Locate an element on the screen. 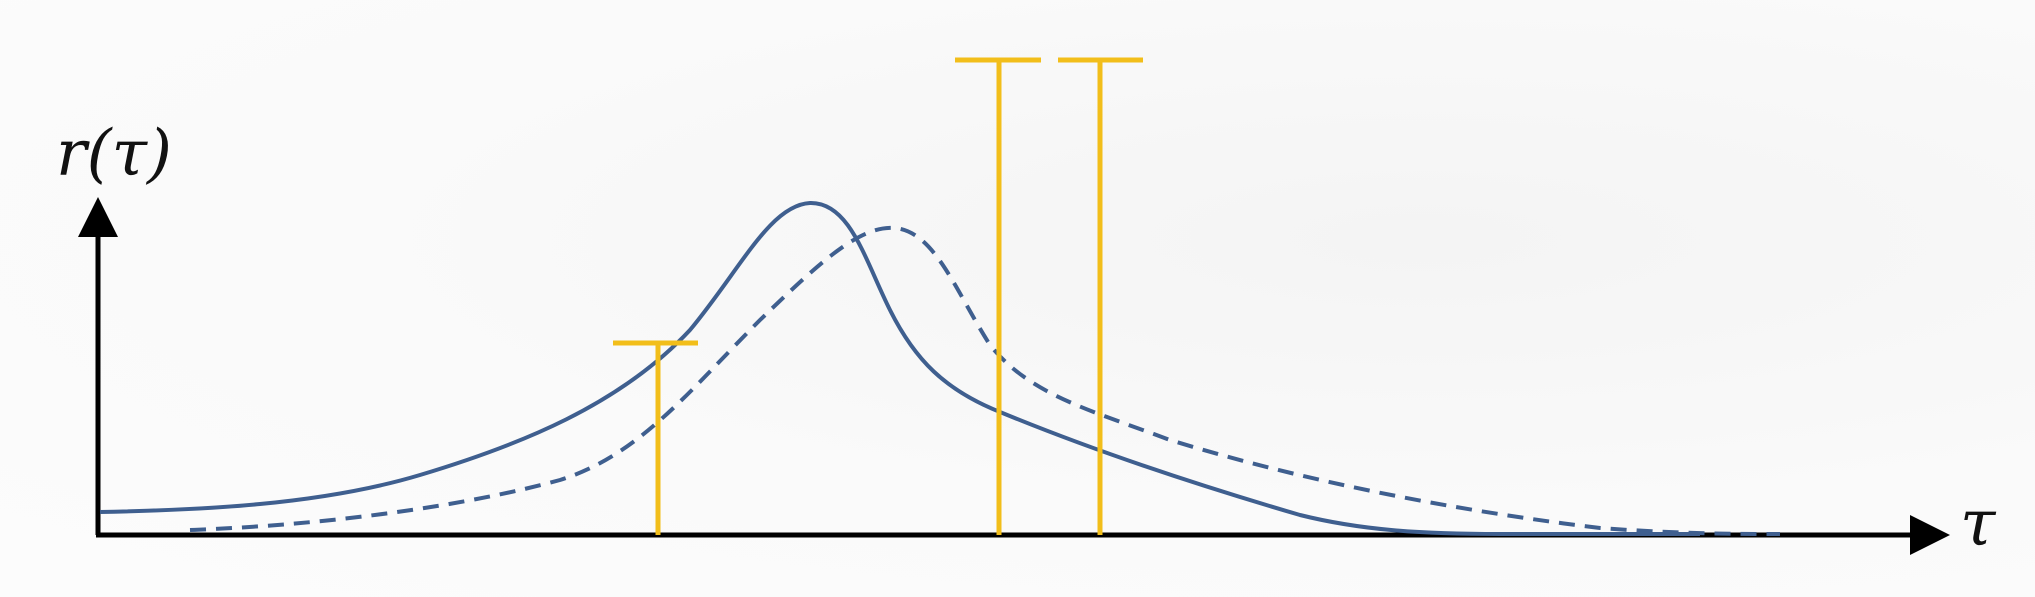 The height and width of the screenshot is (597, 2035). x-axis-label: τ is located at coordinates (1978, 524).